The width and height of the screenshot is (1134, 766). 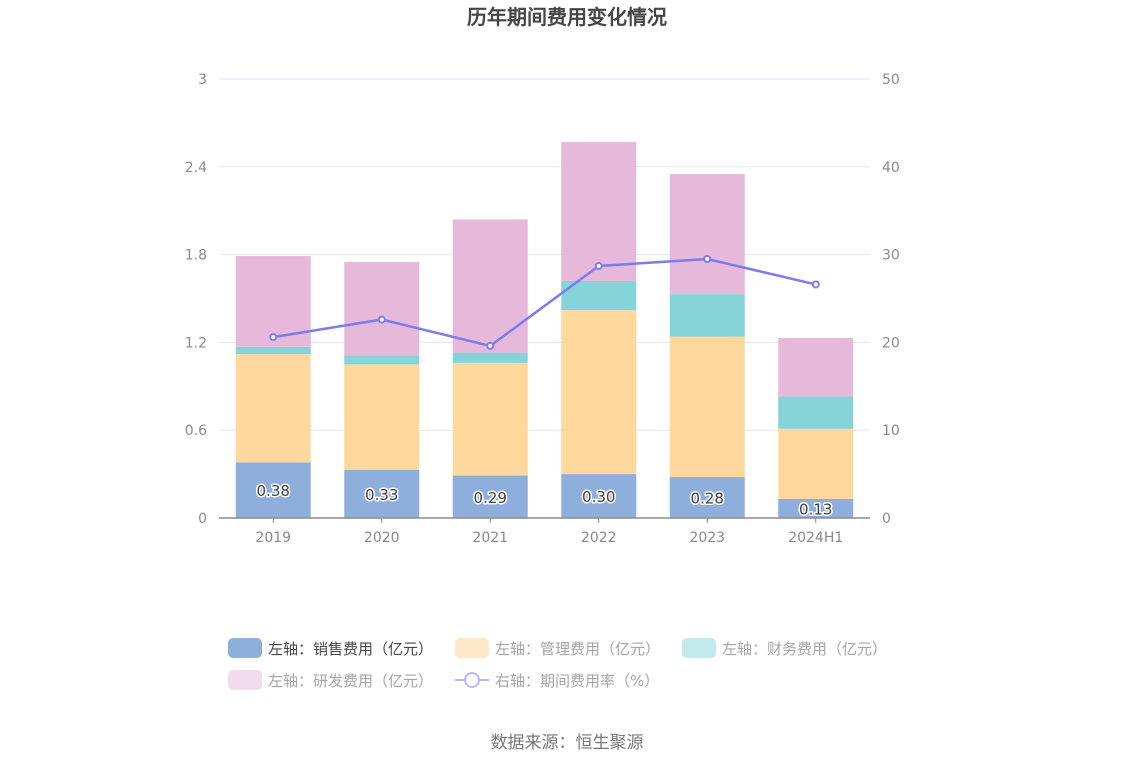 I want to click on right-tick-label: 10, so click(x=891, y=431).